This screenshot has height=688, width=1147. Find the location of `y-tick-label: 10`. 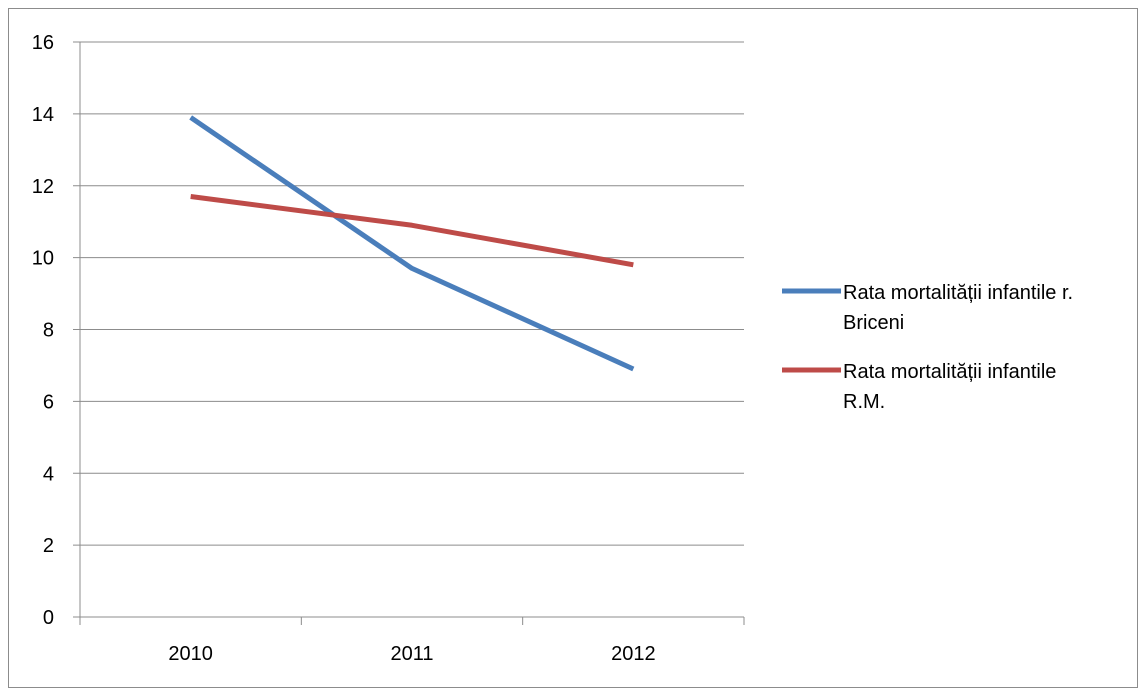

y-tick-label: 10 is located at coordinates (43, 259).